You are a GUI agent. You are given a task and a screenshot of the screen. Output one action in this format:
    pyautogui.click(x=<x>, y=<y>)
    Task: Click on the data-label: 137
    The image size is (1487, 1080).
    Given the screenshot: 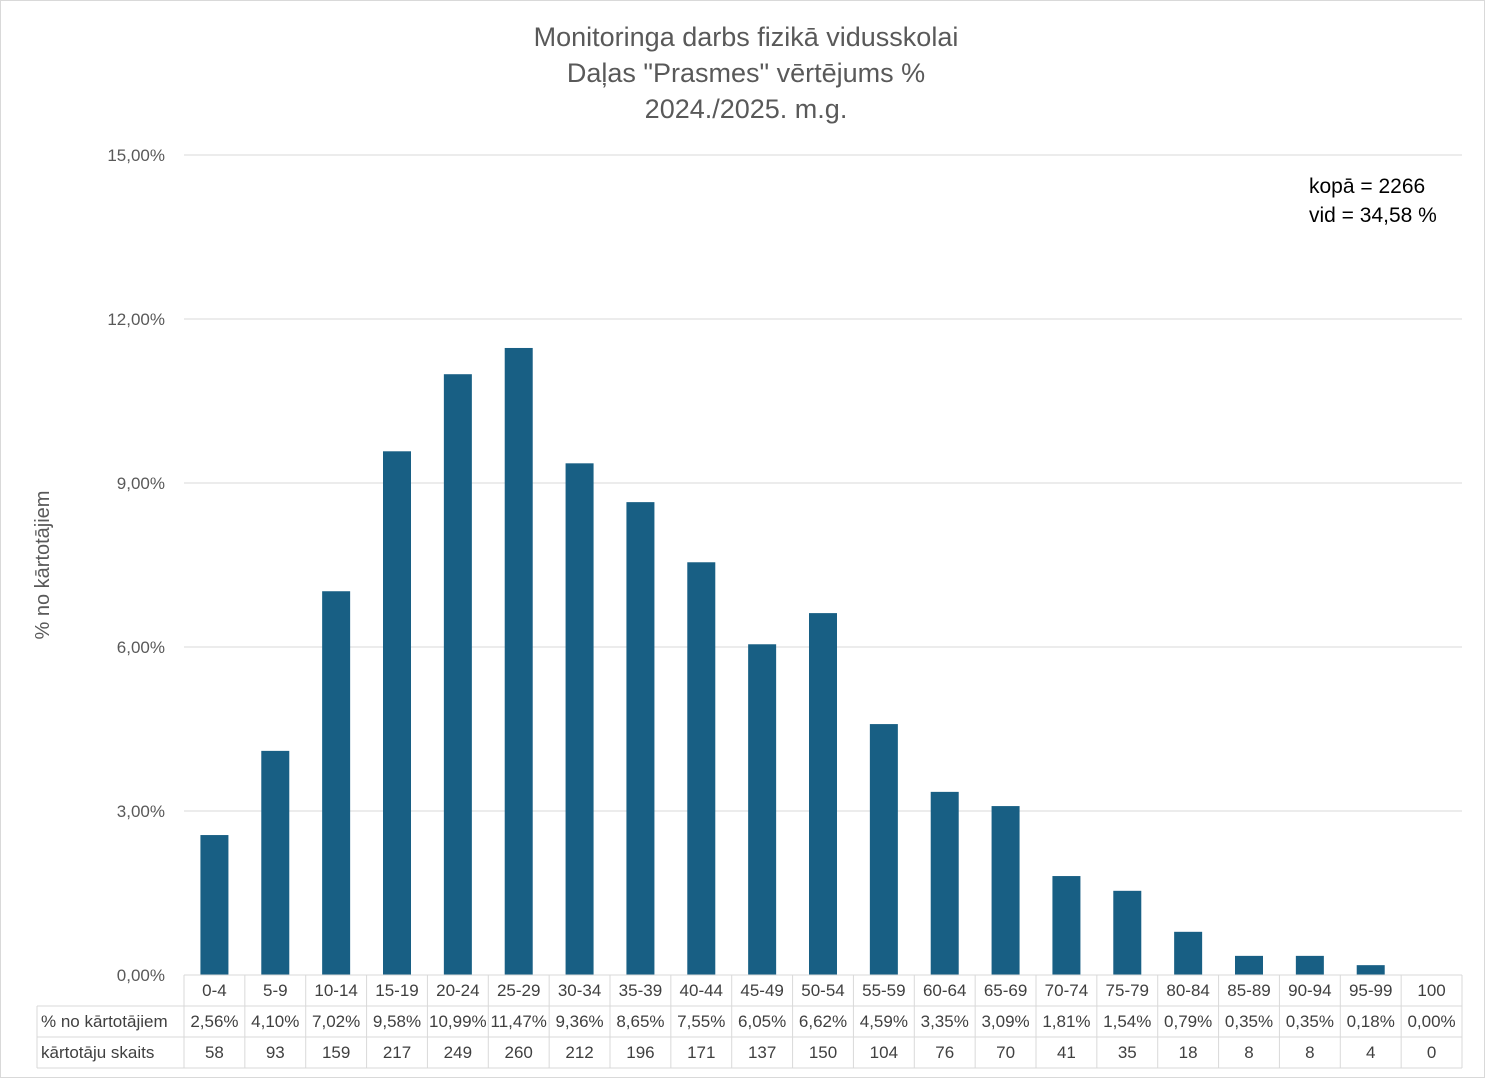 What is the action you would take?
    pyautogui.click(x=762, y=1052)
    